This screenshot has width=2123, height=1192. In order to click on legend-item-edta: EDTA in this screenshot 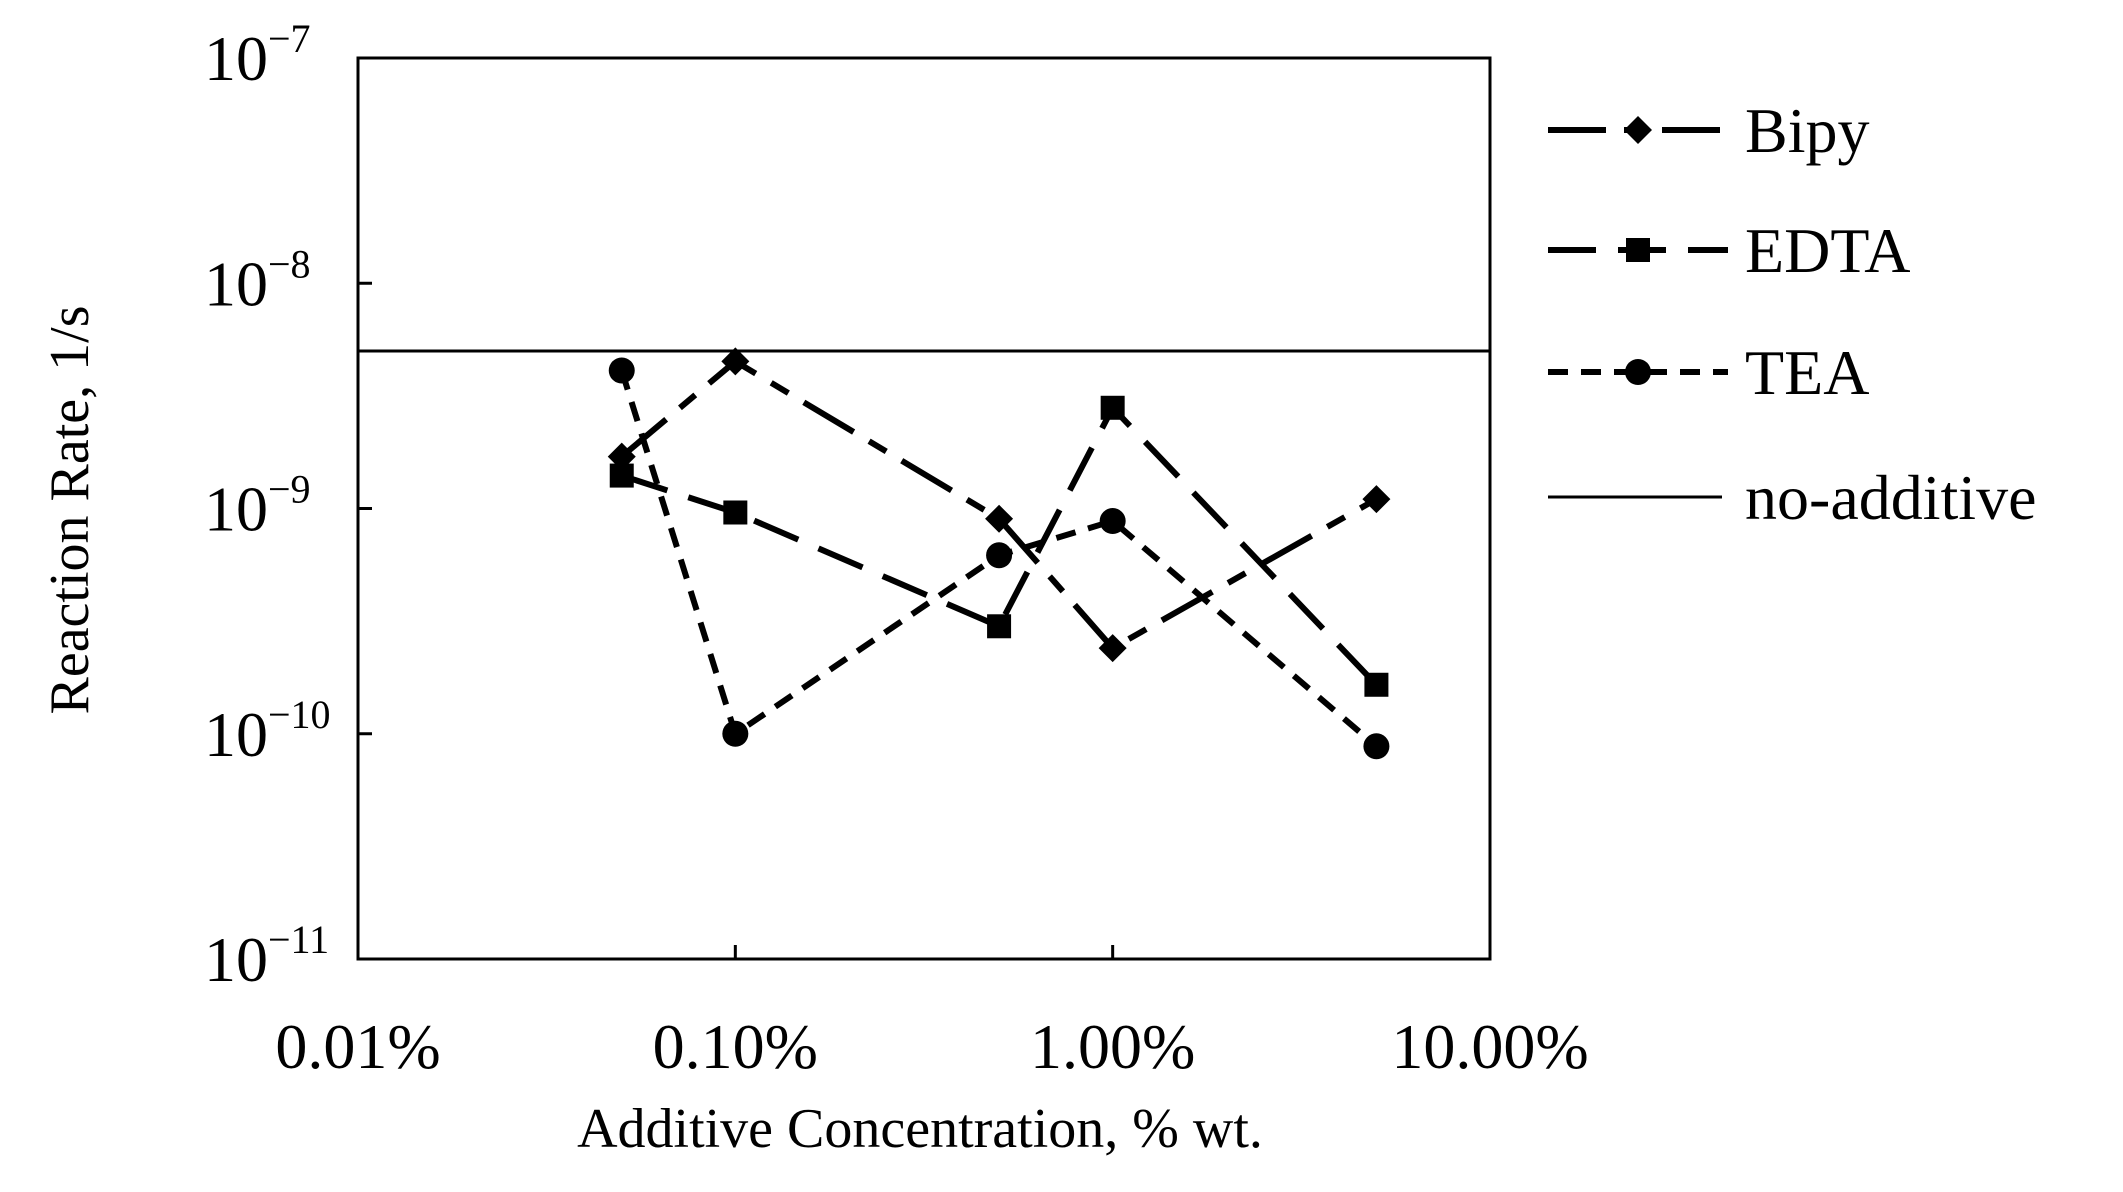, I will do `click(1729, 250)`.